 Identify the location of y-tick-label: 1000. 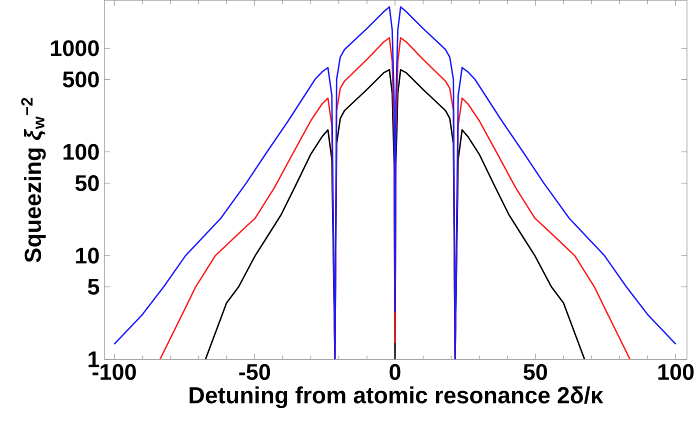
(75, 48).